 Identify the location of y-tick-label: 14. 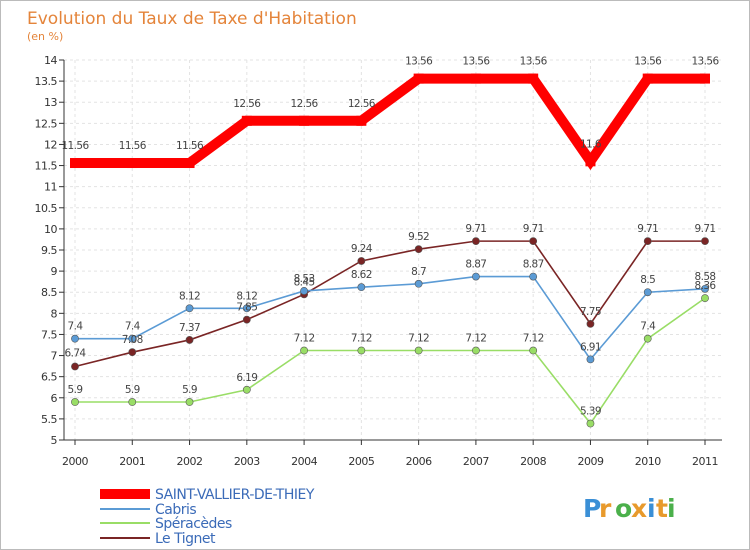
(50, 60).